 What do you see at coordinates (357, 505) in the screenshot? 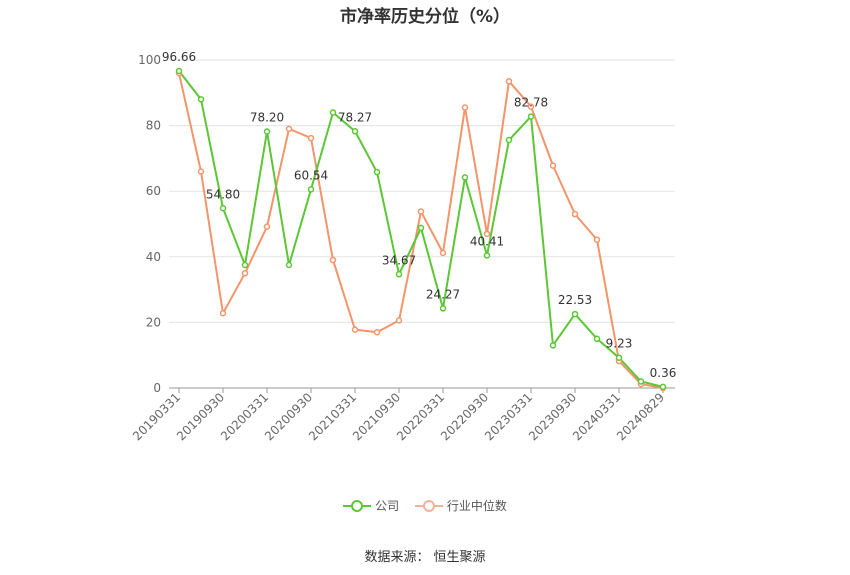
I see `legend-company-swatch-icon` at bounding box center [357, 505].